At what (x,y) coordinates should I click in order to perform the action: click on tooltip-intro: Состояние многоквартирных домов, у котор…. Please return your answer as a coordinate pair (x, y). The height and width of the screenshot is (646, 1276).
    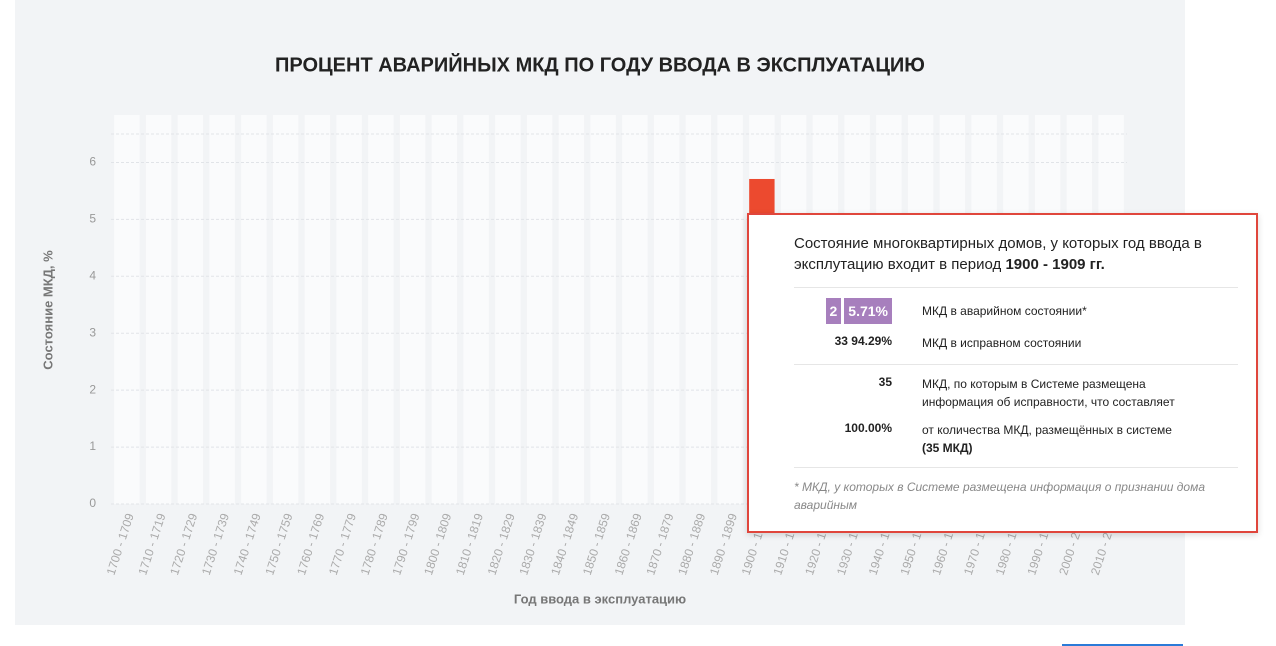
    Looking at the image, I should click on (1016, 254).